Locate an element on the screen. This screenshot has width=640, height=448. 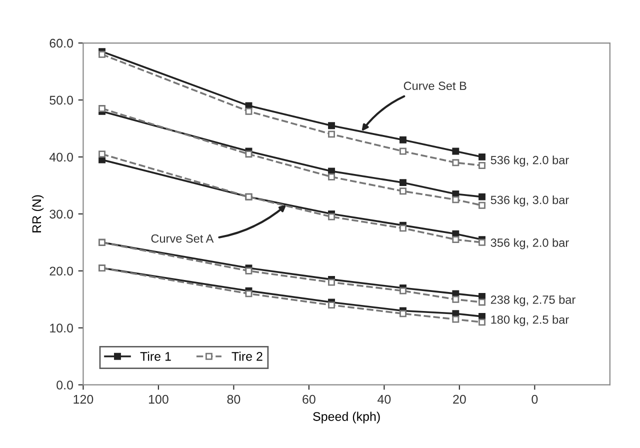
y-tick-label: 10.0 is located at coordinates (61, 328).